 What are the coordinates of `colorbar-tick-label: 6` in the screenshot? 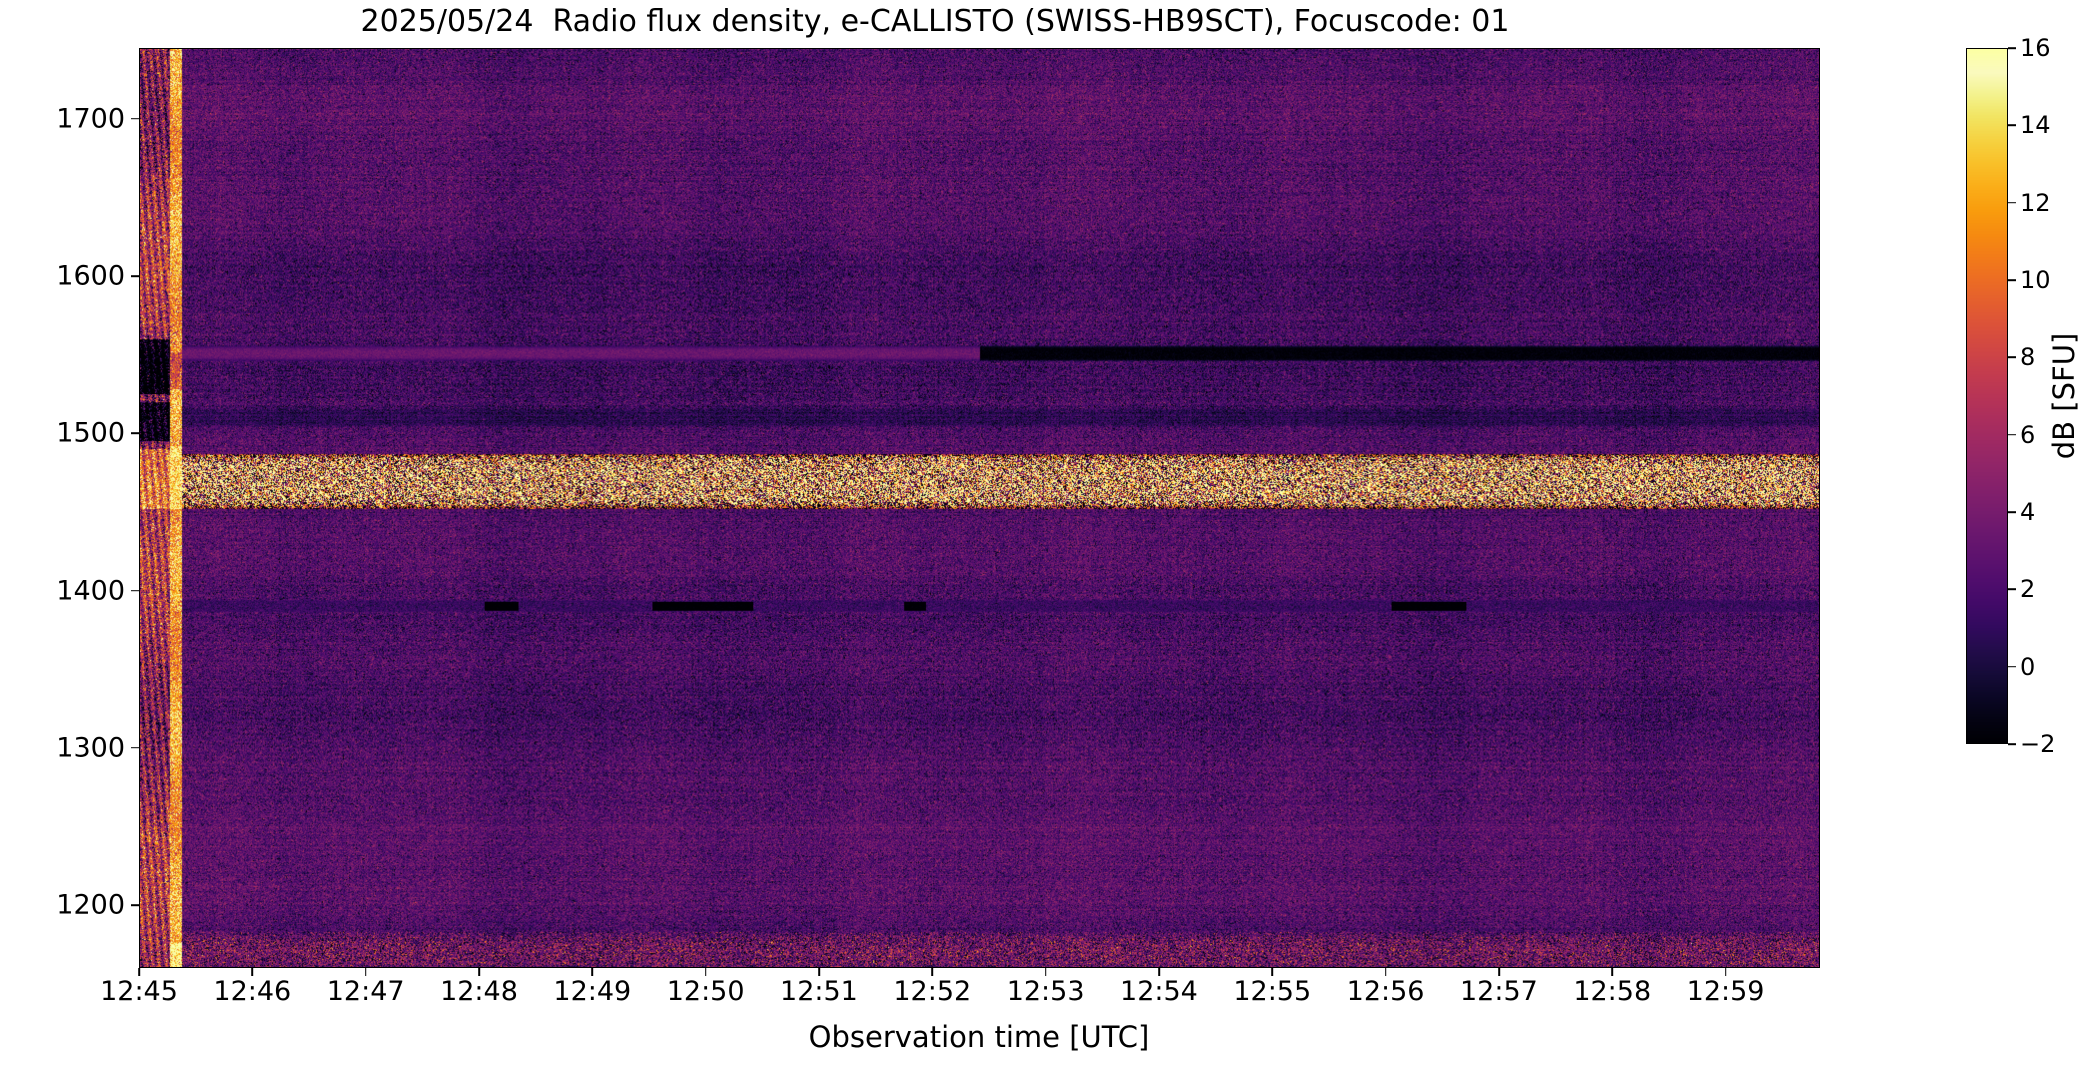 It's located at (2028, 434).